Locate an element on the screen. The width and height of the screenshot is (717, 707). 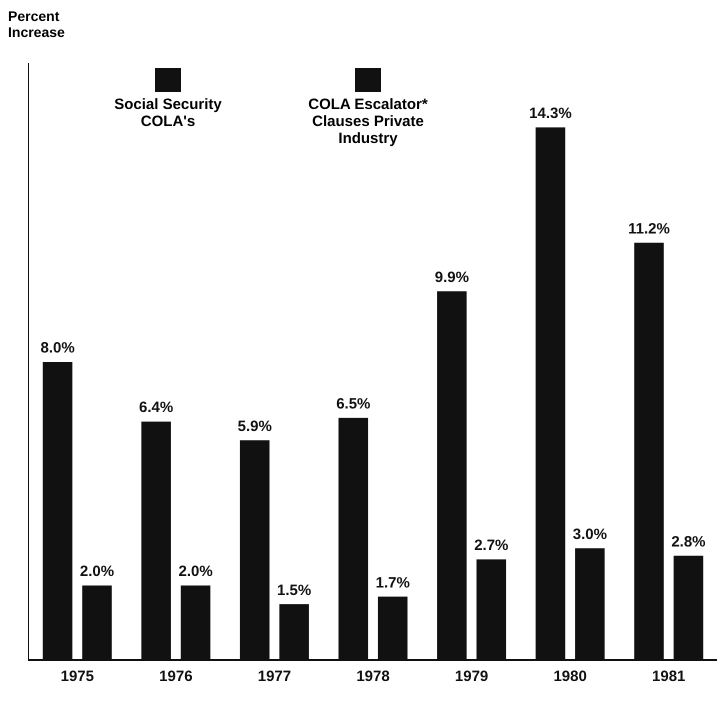
data-label: 2.8% is located at coordinates (688, 541).